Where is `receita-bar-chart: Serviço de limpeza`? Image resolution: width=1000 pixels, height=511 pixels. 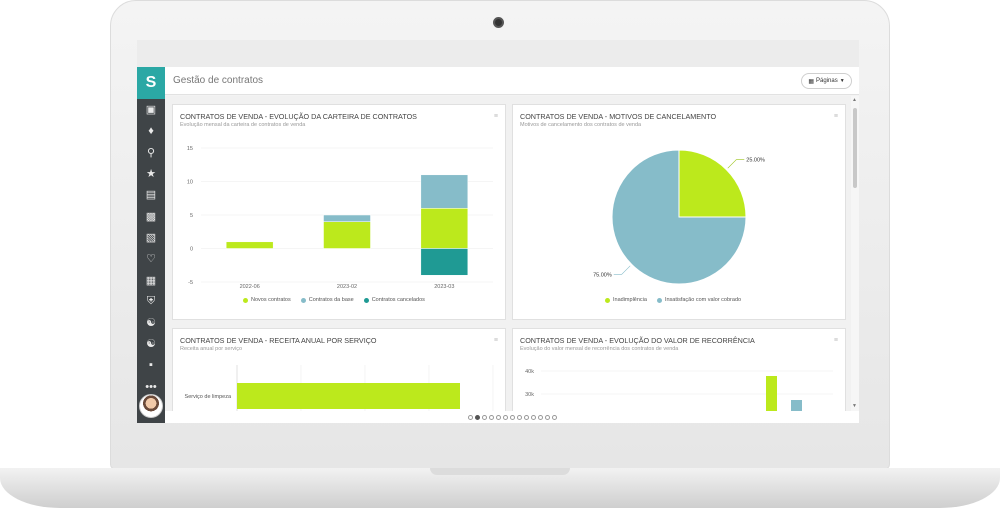 receita-bar-chart: Serviço de limpeza is located at coordinates (339, 388).